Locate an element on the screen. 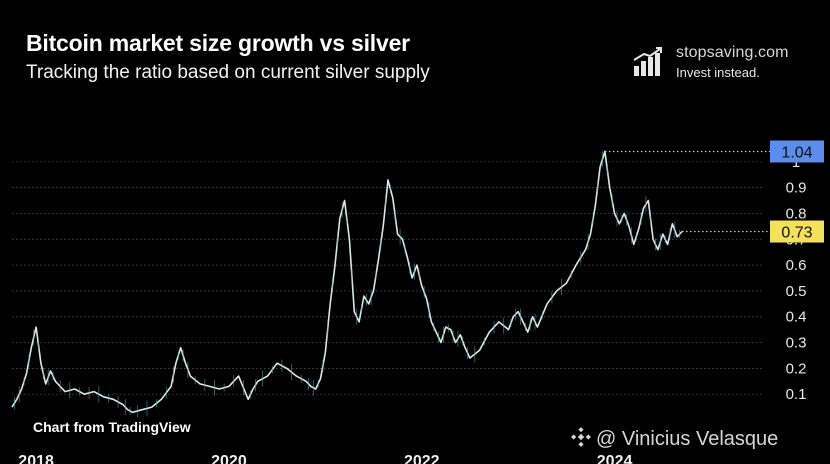 Image resolution: width=830 pixels, height=464 pixels. annotation-label: 0.73 is located at coordinates (796, 233).